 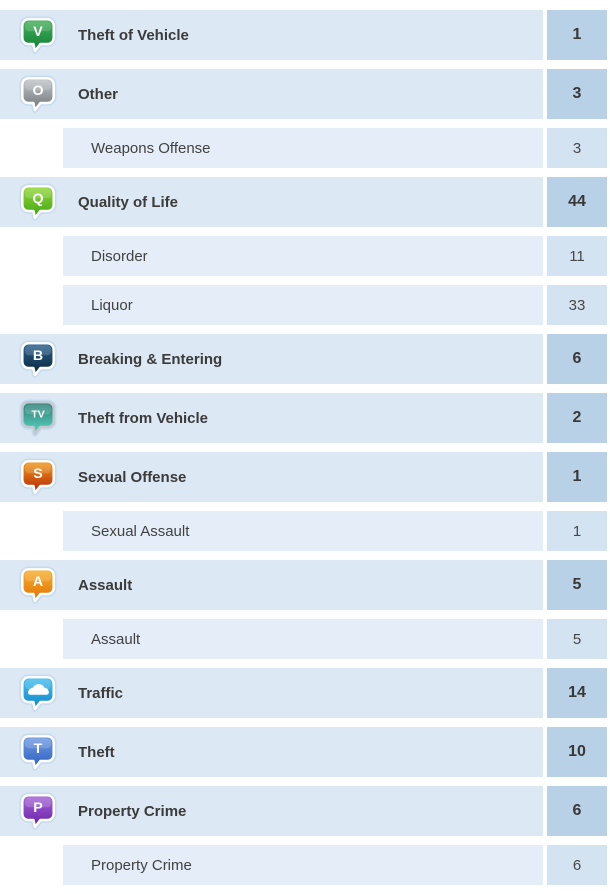 I want to click on category-row: T Theft 10, so click(x=303, y=752).